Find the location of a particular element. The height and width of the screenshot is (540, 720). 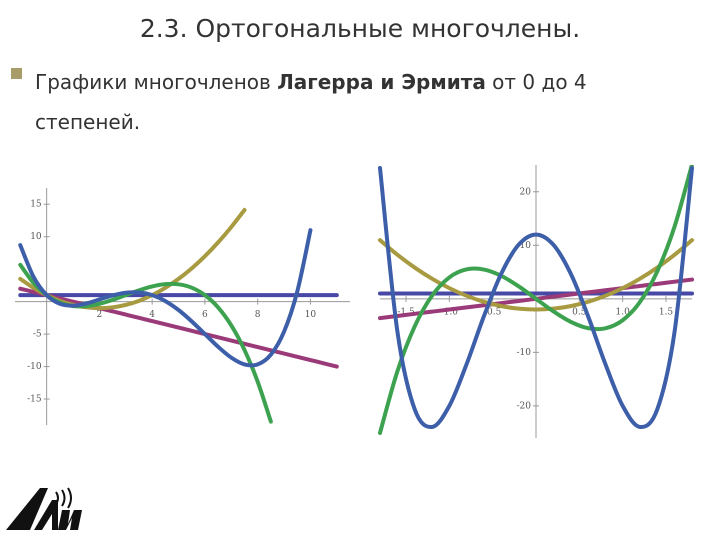

bold-text: Лагерра и Эрмита is located at coordinates (381, 82).